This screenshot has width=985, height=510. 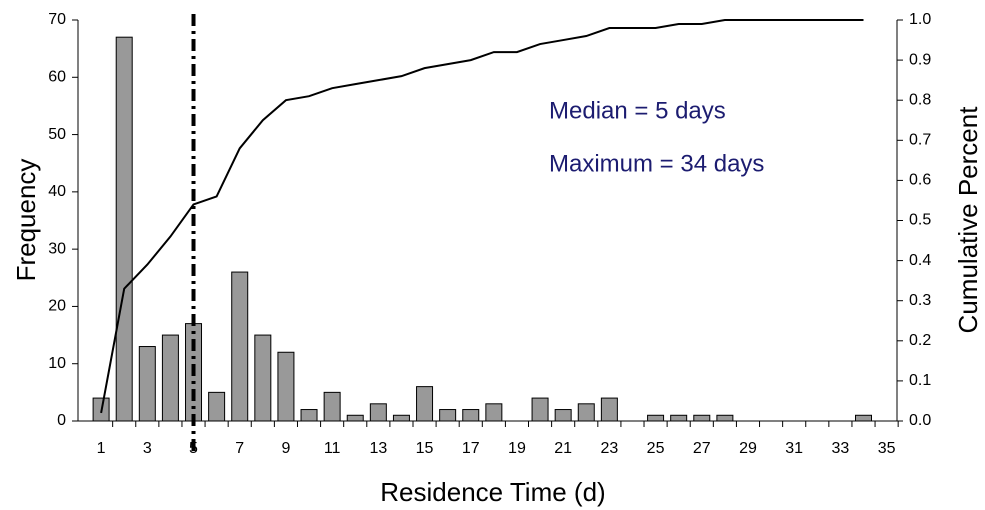 I want to click on x-tick-label: 3, so click(x=147, y=448).